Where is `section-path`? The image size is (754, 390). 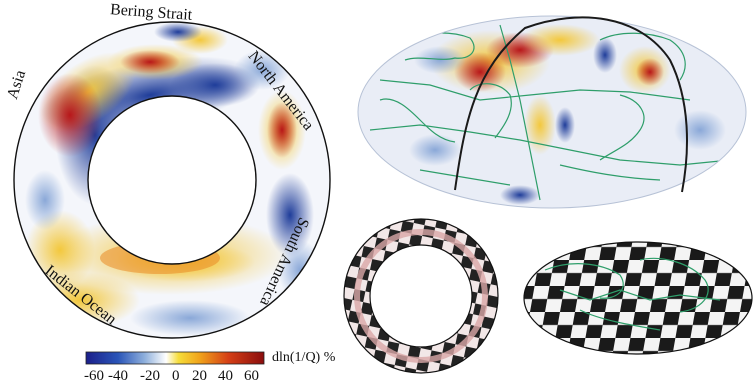 section-path is located at coordinates (571, 104).